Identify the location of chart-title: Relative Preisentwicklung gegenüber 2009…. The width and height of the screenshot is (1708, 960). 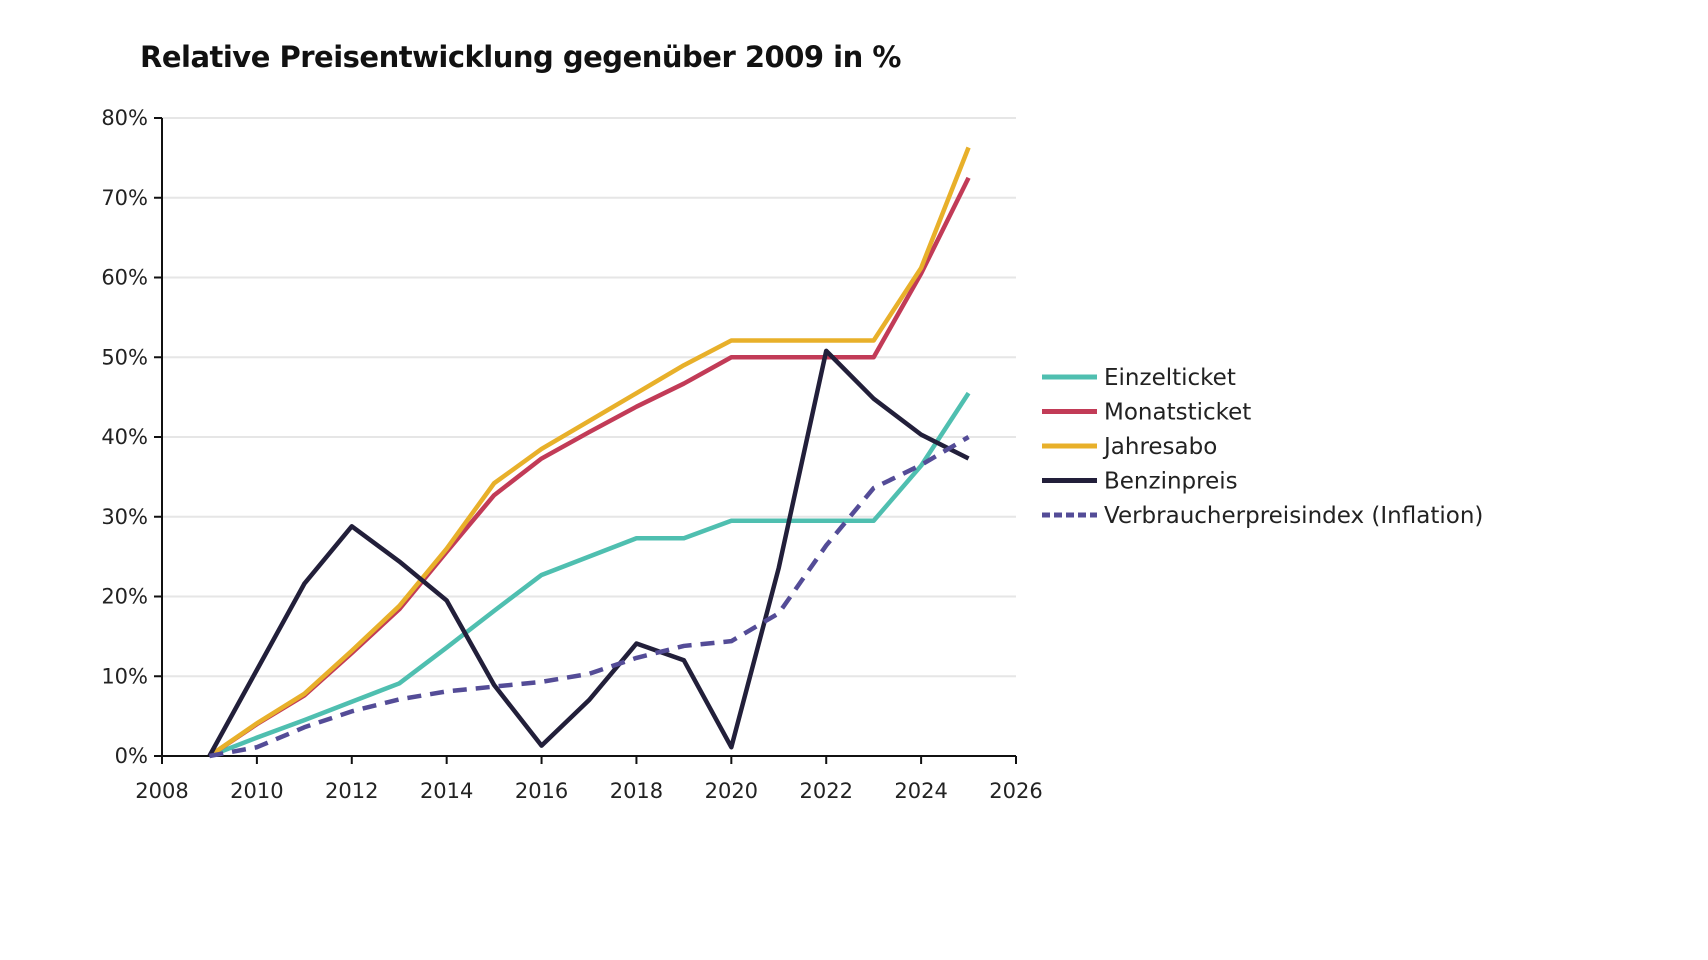
(520, 57).